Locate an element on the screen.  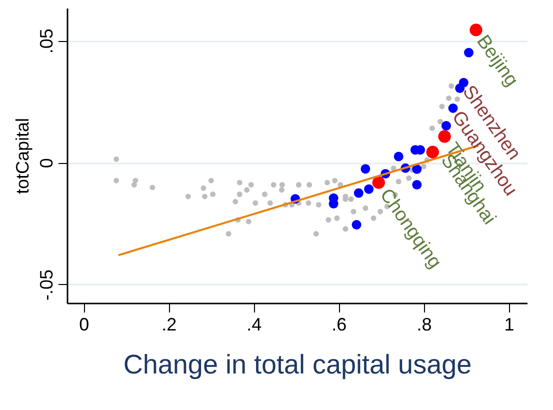
x-tick-label: .2 is located at coordinates (169, 324).